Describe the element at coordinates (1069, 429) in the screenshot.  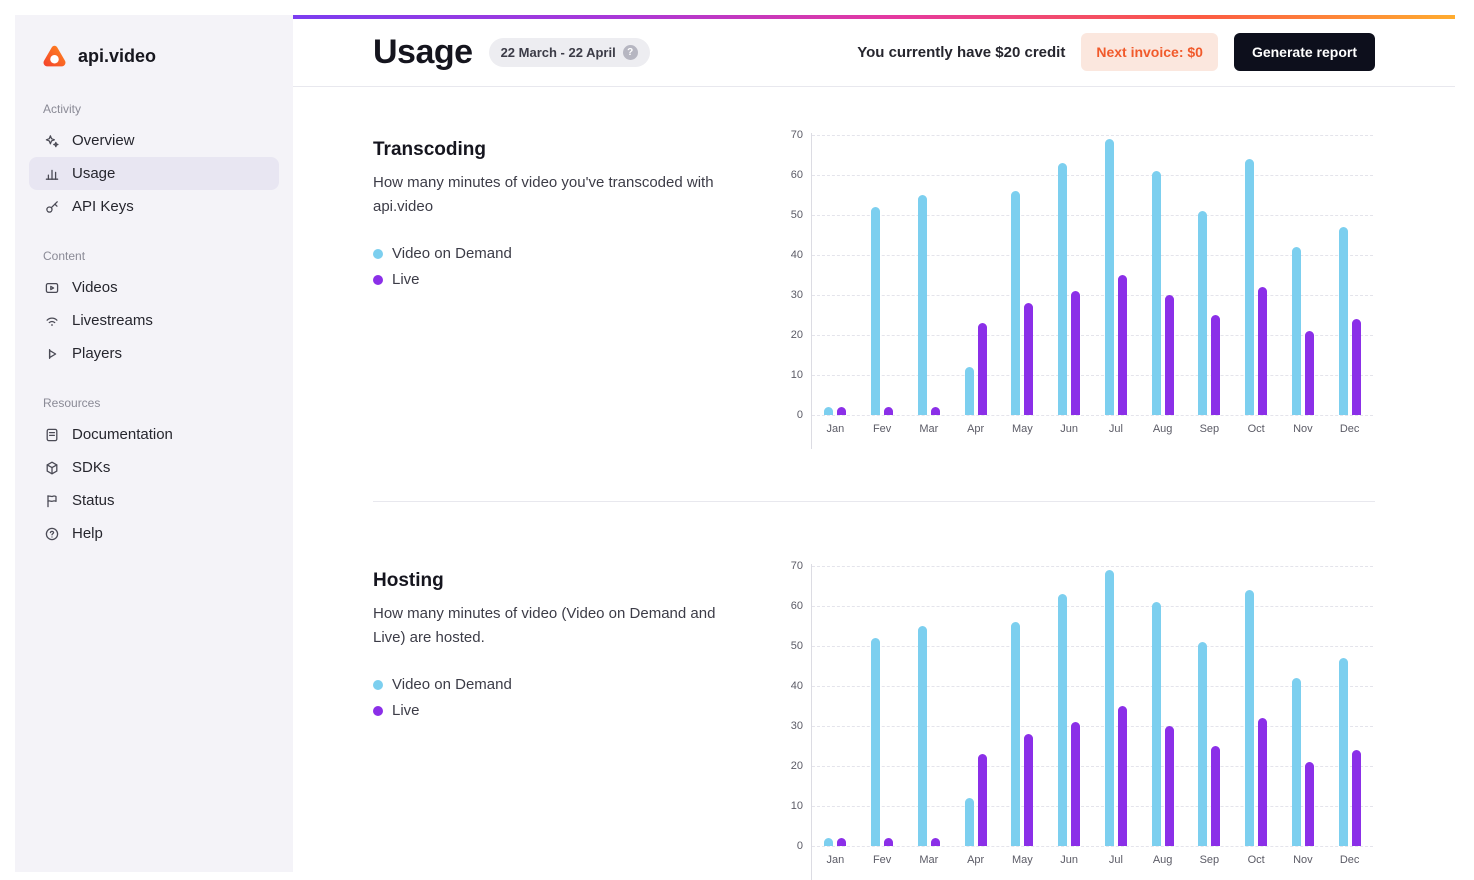
I see `x-axis-label: Jun` at that location.